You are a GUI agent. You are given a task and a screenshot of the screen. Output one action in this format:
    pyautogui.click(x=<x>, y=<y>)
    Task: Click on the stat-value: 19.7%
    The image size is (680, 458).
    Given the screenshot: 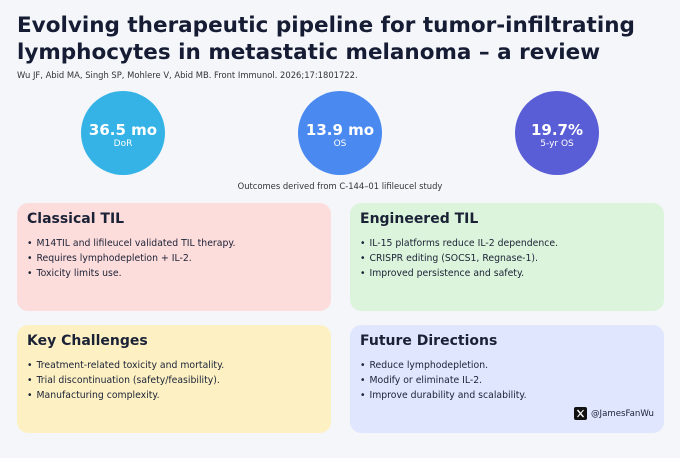 What is the action you would take?
    pyautogui.click(x=557, y=130)
    